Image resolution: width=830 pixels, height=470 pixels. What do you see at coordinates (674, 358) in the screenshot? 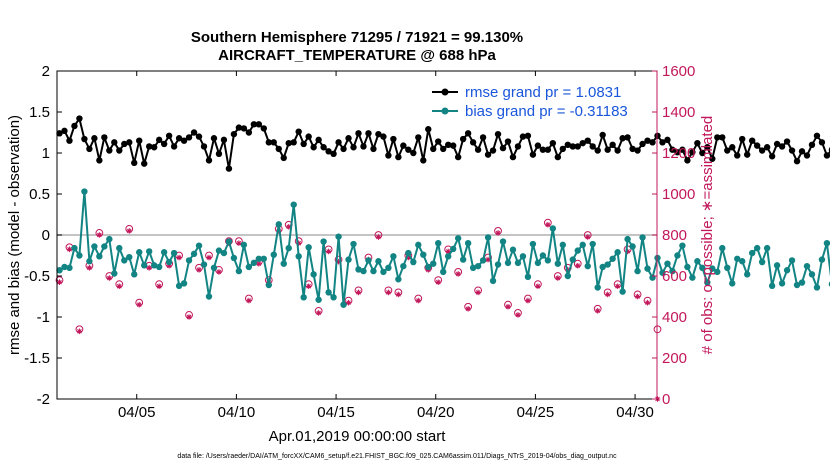
I see `y-right-tick-label: 200` at bounding box center [674, 358].